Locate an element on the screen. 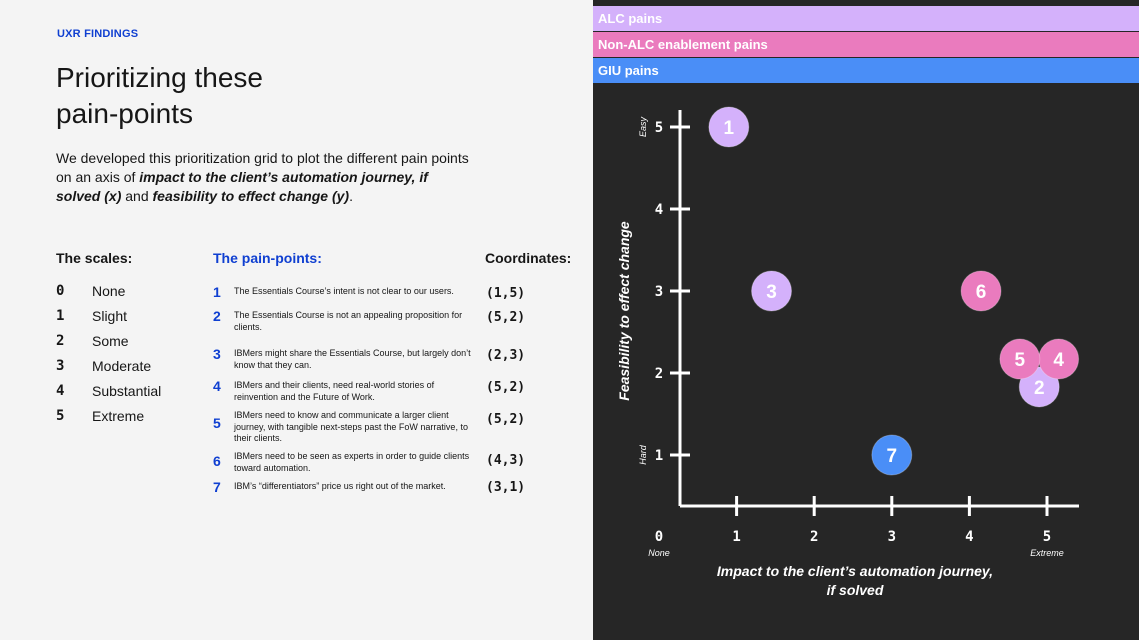 This screenshot has height=640, width=1139. y-tick-label: 4 is located at coordinates (659, 210).